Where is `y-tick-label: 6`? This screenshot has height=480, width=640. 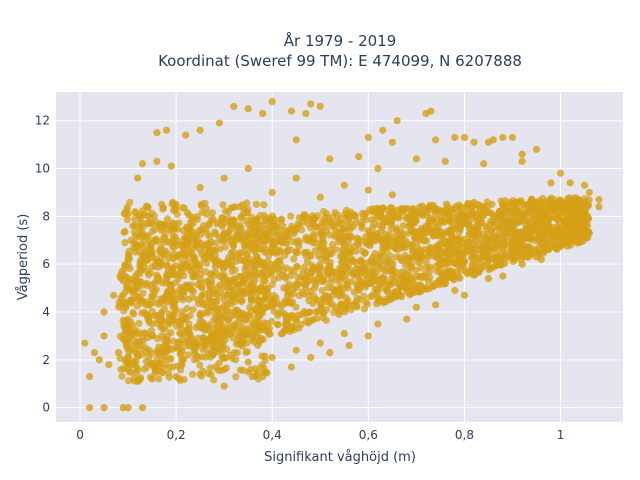 y-tick-label: 6 is located at coordinates (46, 264).